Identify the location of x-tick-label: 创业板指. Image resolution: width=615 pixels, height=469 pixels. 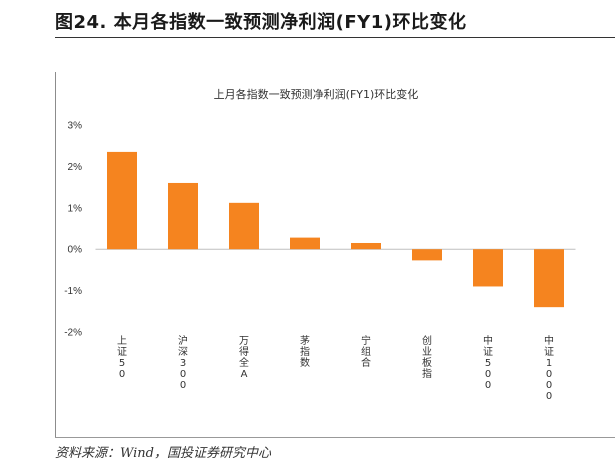
(427, 357).